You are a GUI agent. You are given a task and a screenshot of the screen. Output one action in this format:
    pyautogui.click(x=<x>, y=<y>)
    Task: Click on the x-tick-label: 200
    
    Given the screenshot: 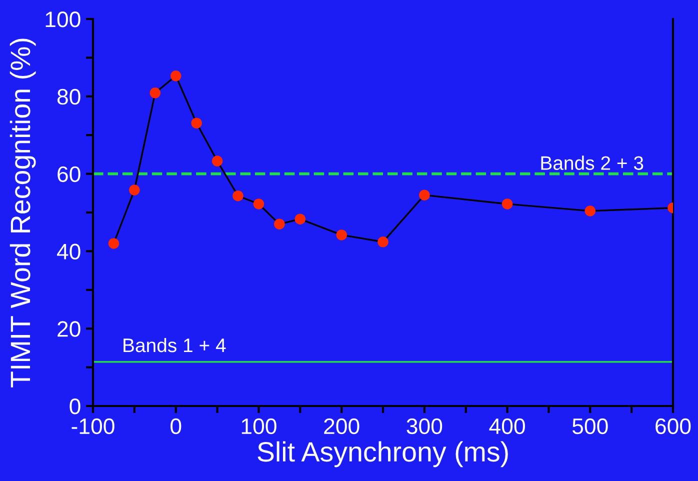 What is the action you would take?
    pyautogui.click(x=342, y=426)
    